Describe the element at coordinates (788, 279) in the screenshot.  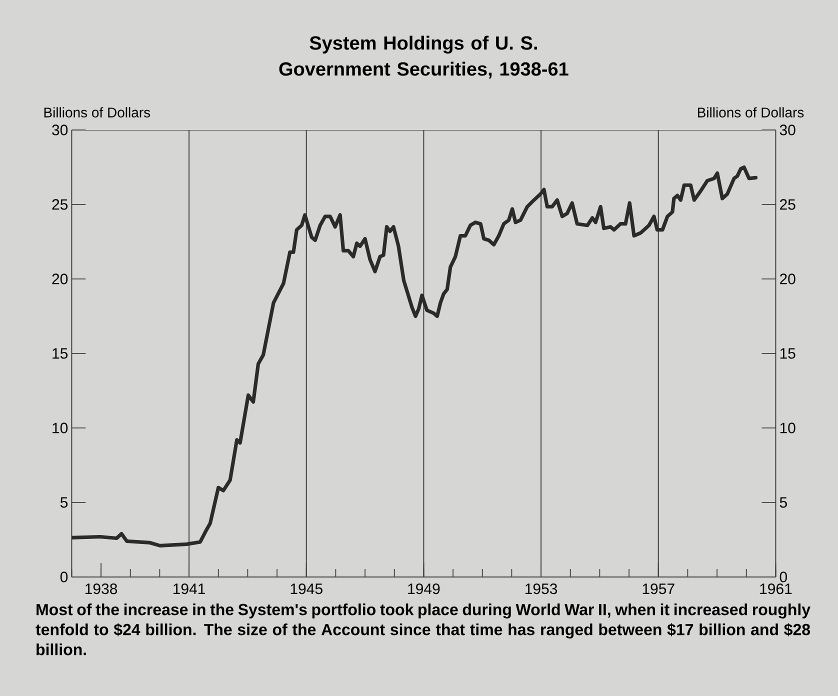
I see `y2-tick-label: 20` at that location.